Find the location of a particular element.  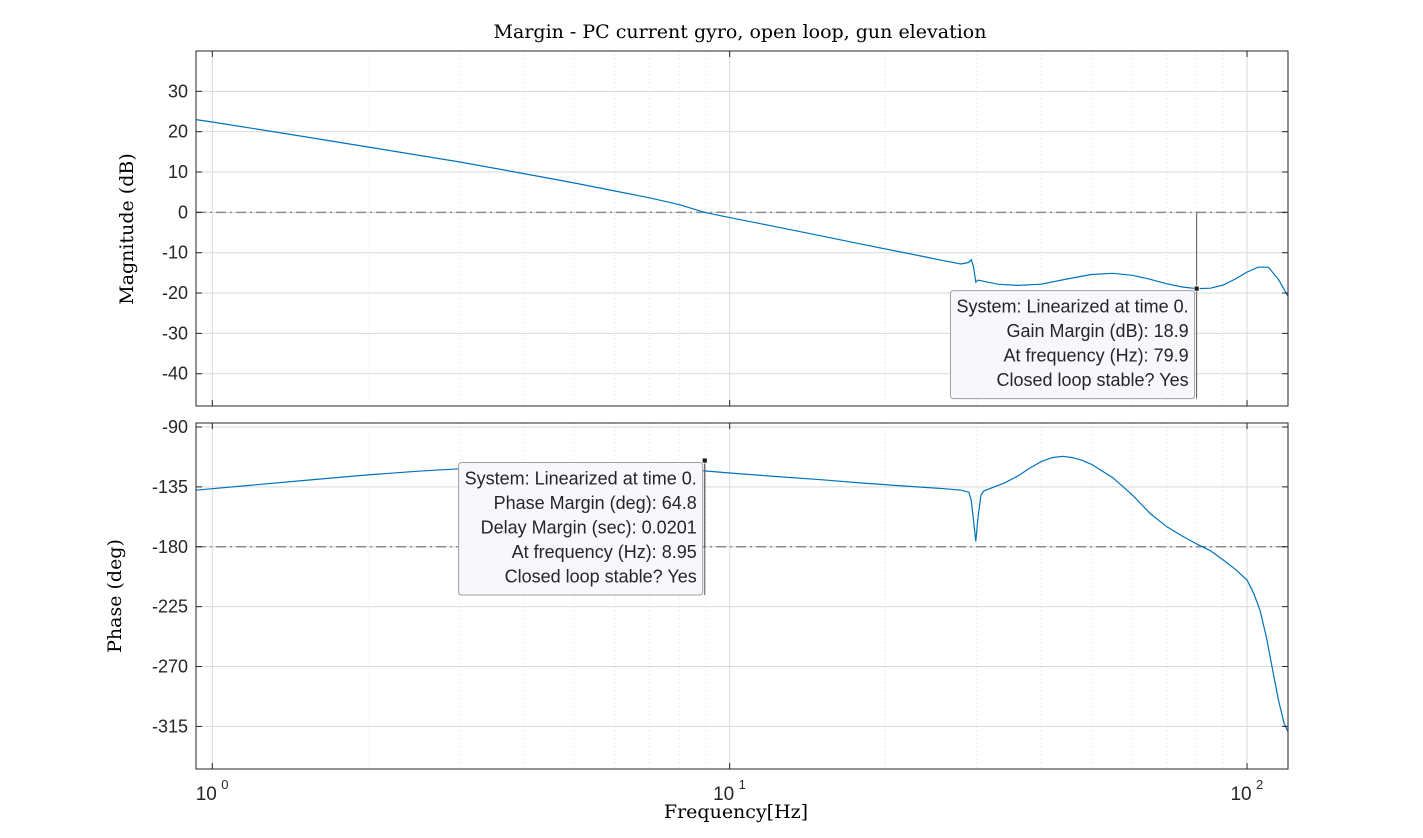

x-tick-labels: 10 0 10 1 10 2 is located at coordinates (730, 791).